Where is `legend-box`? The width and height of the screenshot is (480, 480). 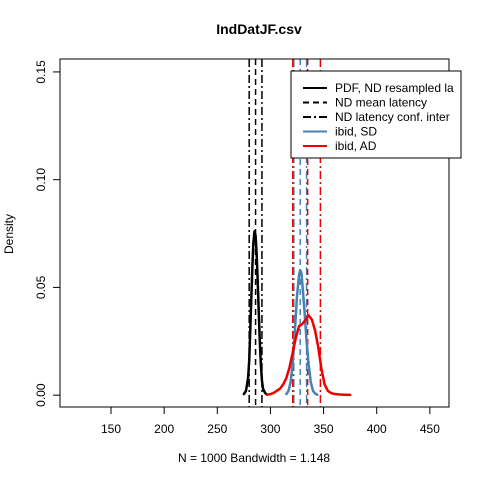
legend-box is located at coordinates (376, 114).